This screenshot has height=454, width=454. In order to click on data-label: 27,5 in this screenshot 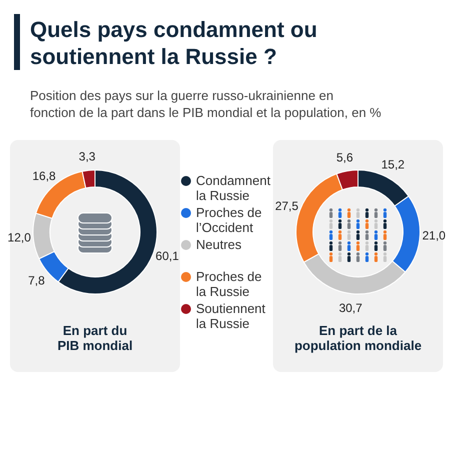, I will do `click(287, 205)`.